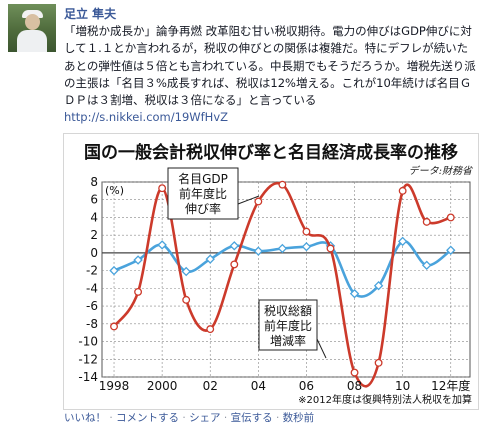 This screenshot has height=433, width=484. What do you see at coordinates (85, 418) in the screenshot?
I see `like-link: いいね！` at bounding box center [85, 418].